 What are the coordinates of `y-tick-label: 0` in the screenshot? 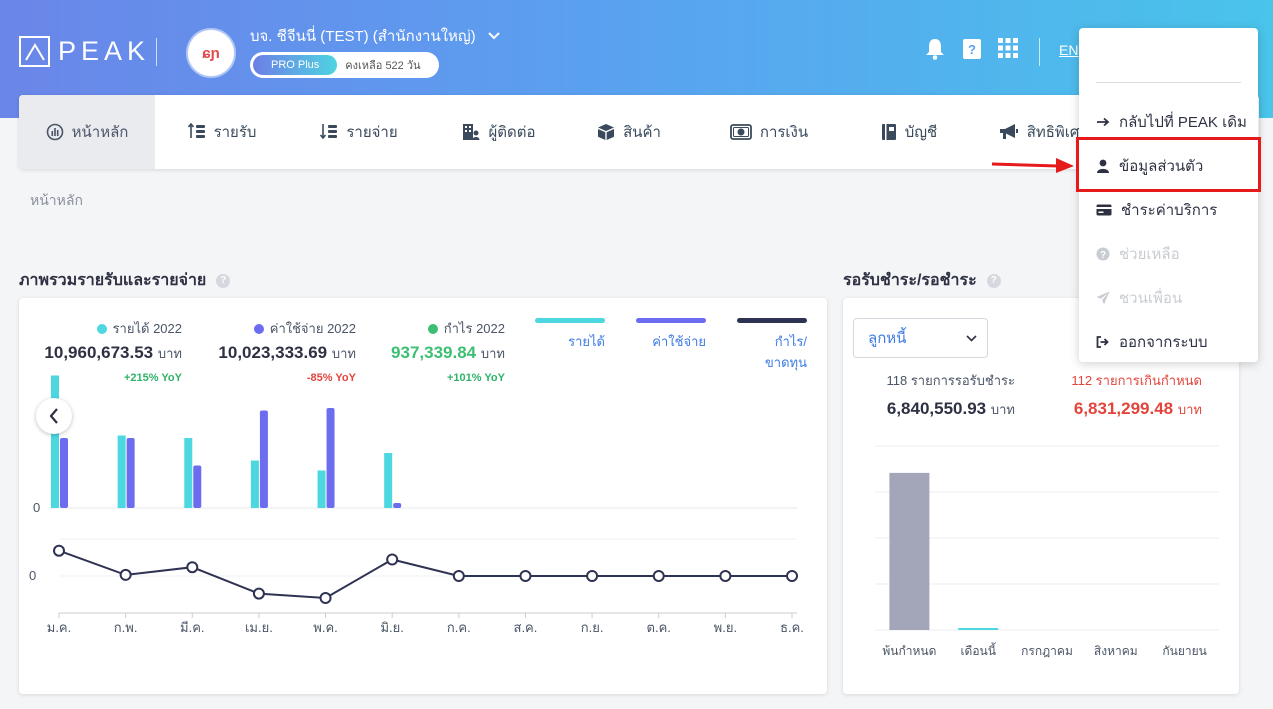 It's located at (36, 507).